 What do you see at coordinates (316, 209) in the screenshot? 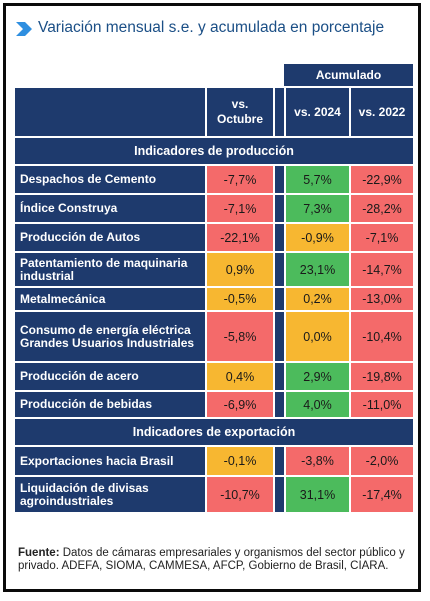
I see `value-vs-2024: 7,3%` at bounding box center [316, 209].